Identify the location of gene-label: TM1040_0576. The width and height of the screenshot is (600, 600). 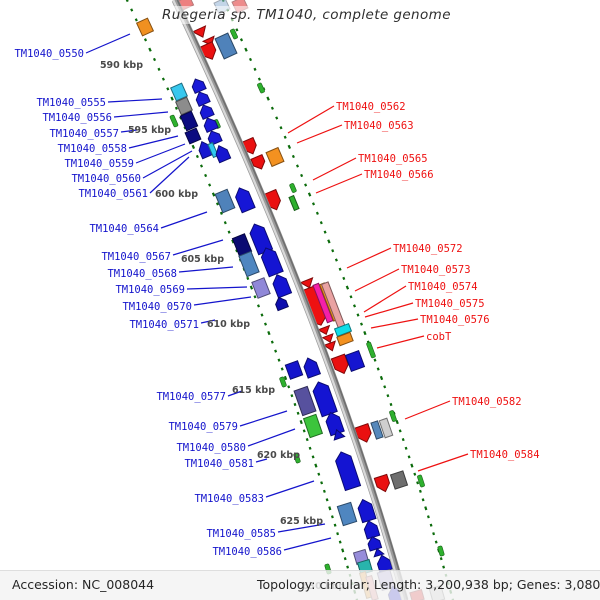
(455, 320).